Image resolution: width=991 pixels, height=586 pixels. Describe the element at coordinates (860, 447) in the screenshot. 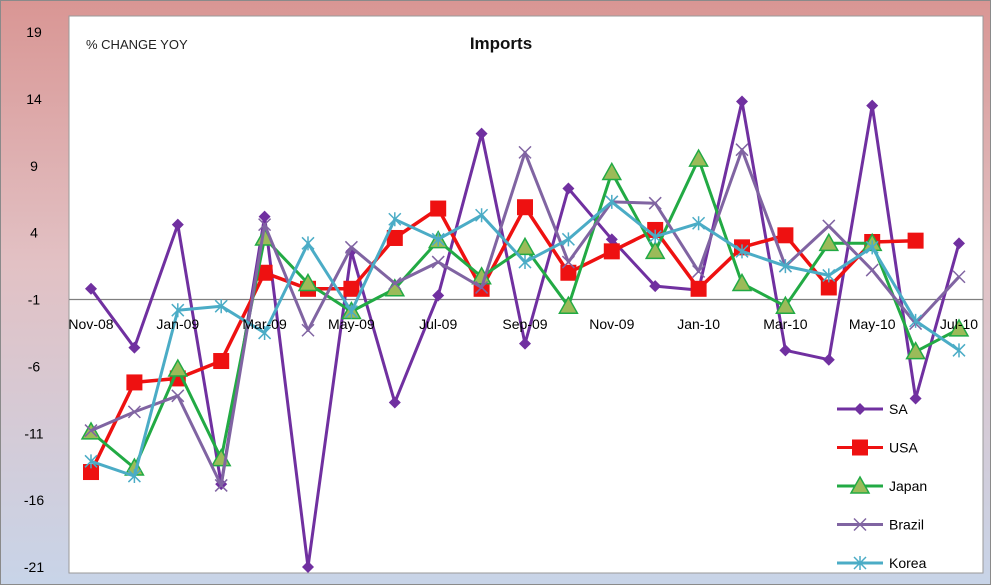

I see `legend-marker-usa` at that location.